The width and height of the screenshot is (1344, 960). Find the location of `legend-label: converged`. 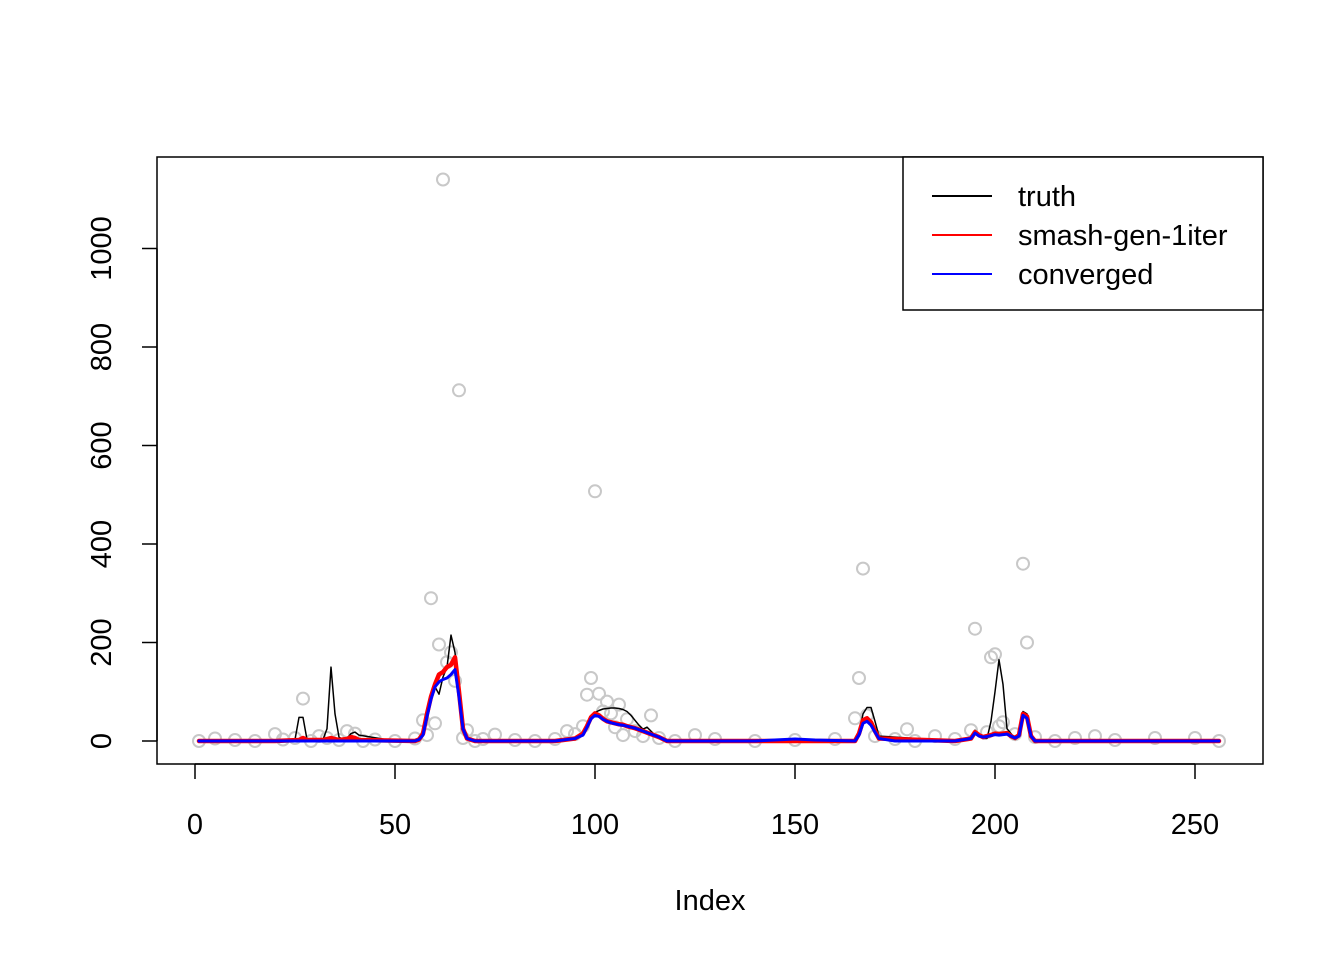

legend-label: converged is located at coordinates (1085, 275).